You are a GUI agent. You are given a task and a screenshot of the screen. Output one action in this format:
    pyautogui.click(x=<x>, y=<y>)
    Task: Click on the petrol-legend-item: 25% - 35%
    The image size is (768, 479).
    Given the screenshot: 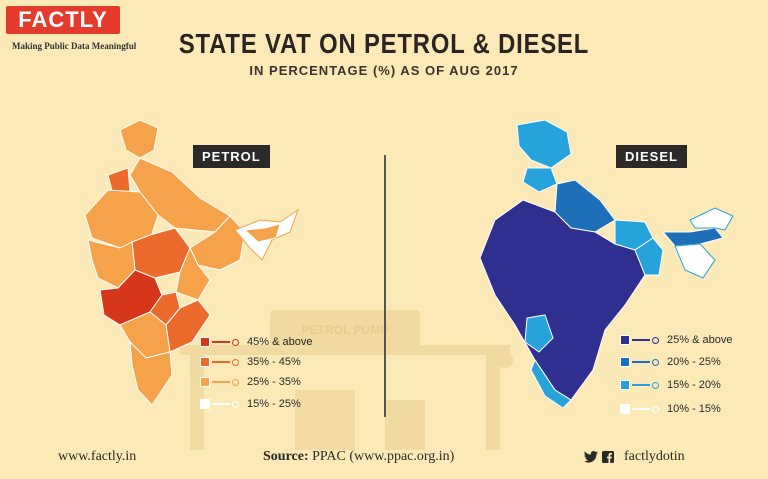 What is the action you would take?
    pyautogui.click(x=250, y=382)
    